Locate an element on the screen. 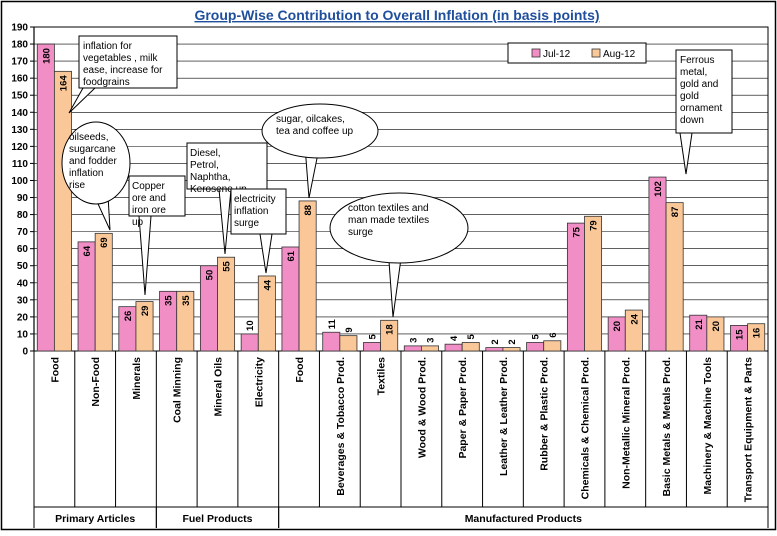 The height and width of the screenshot is (536, 777). x-tick-label: Beverages & Tobacco Prod. is located at coordinates (341, 426).